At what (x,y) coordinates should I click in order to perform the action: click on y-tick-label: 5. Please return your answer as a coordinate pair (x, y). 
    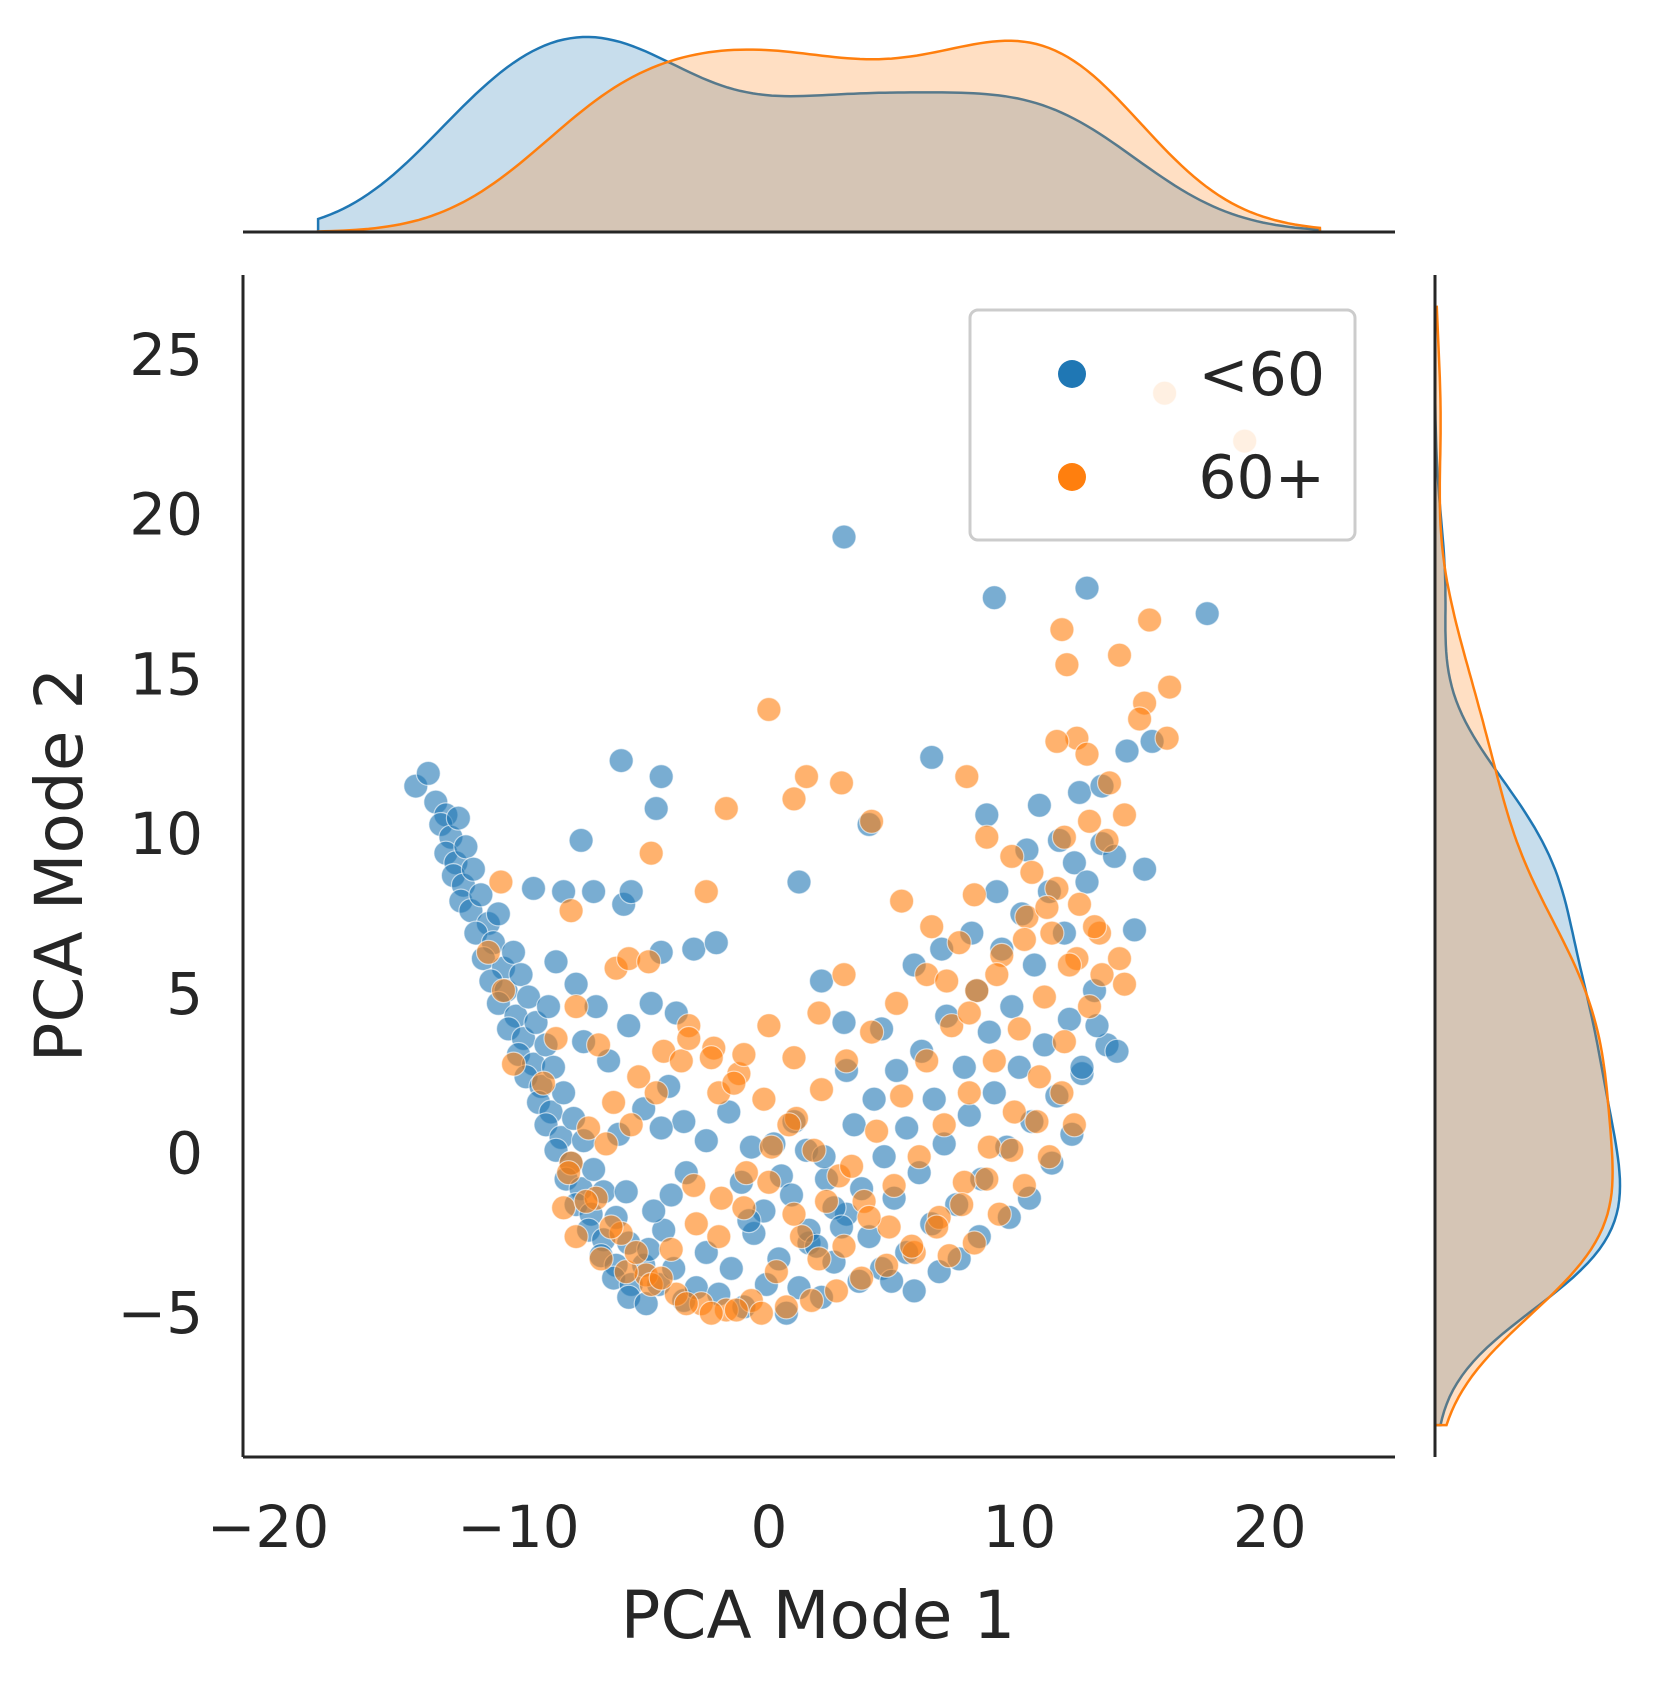
    Looking at the image, I should click on (184, 994).